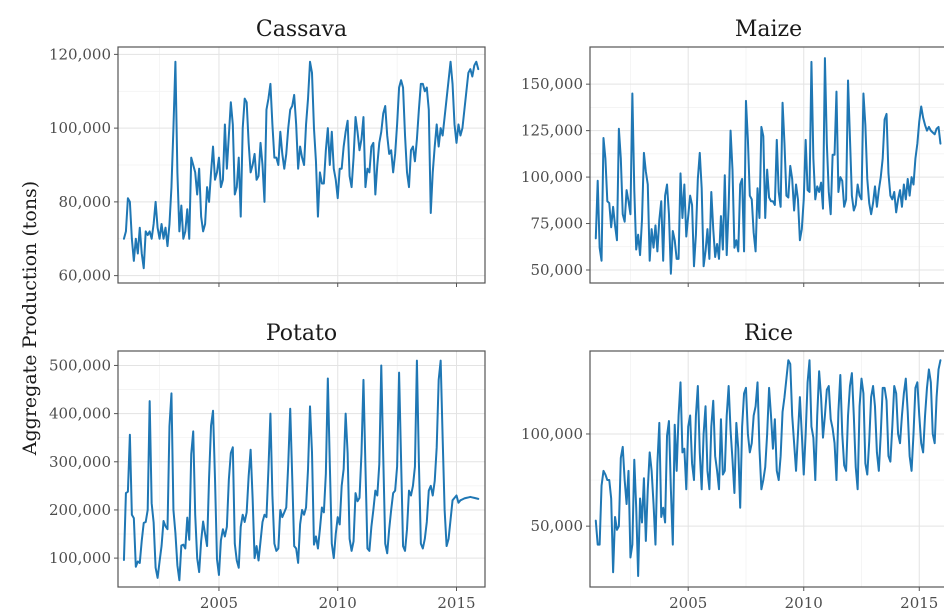 The width and height of the screenshot is (944, 610). What do you see at coordinates (768, 29) in the screenshot?
I see `facet-title: Maize` at bounding box center [768, 29].